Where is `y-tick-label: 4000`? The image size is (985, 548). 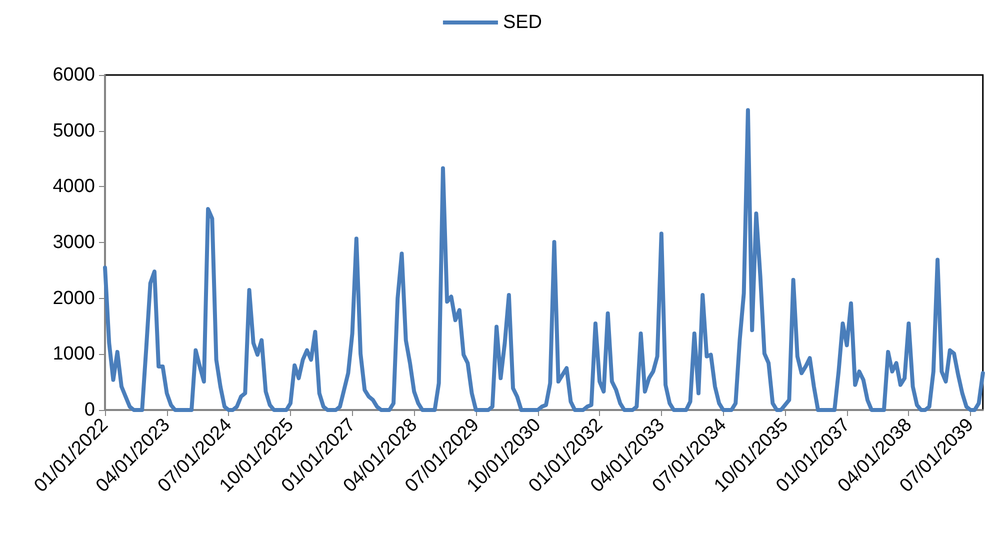
y-tick-label: 4000 is located at coordinates (73, 187).